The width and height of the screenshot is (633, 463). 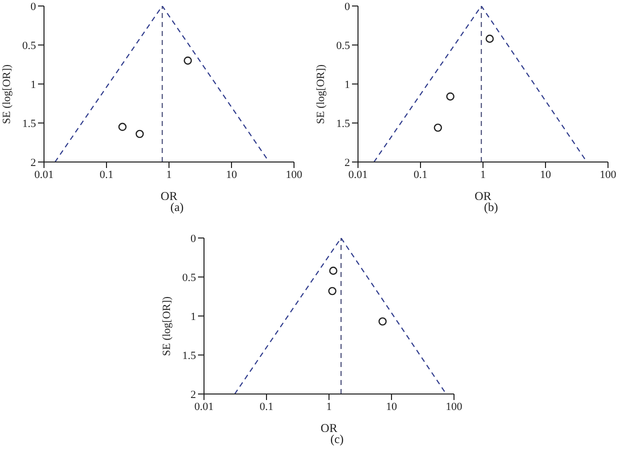 What do you see at coordinates (491, 207) in the screenshot?
I see `text: (b)` at bounding box center [491, 207].